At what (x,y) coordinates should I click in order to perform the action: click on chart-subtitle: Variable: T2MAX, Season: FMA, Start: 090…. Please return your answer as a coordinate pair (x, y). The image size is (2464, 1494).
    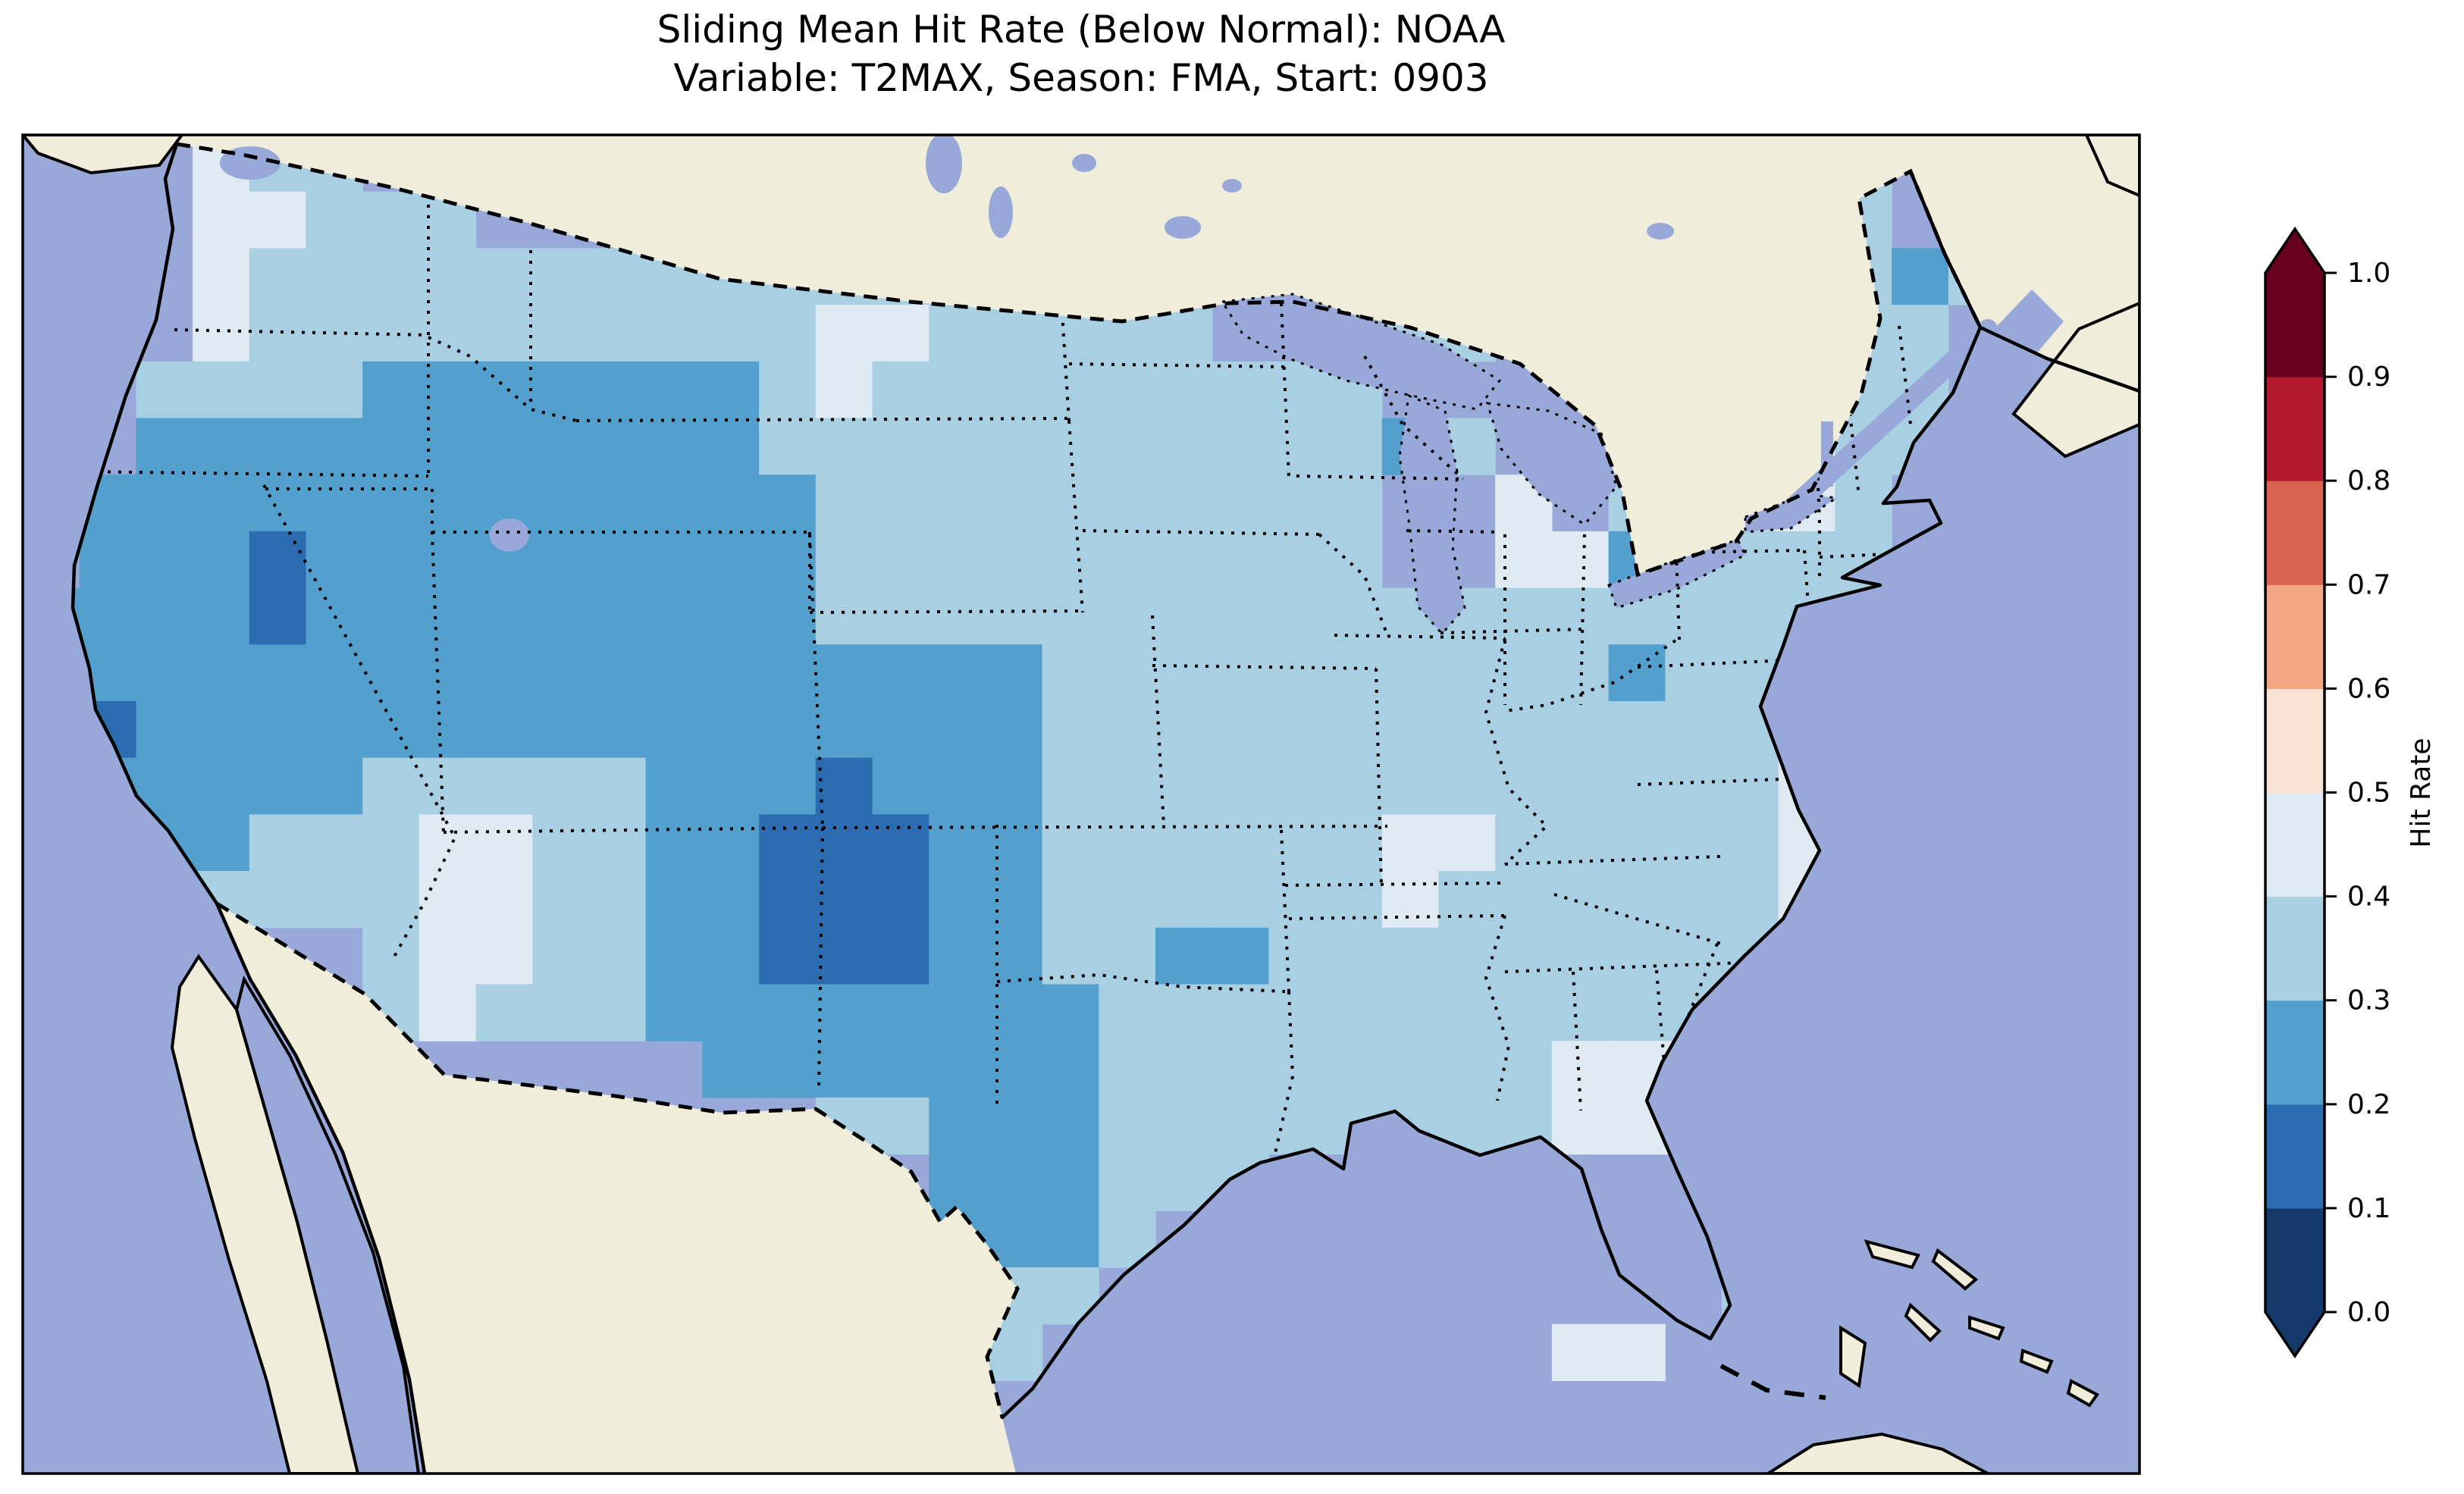
    Looking at the image, I should click on (1081, 78).